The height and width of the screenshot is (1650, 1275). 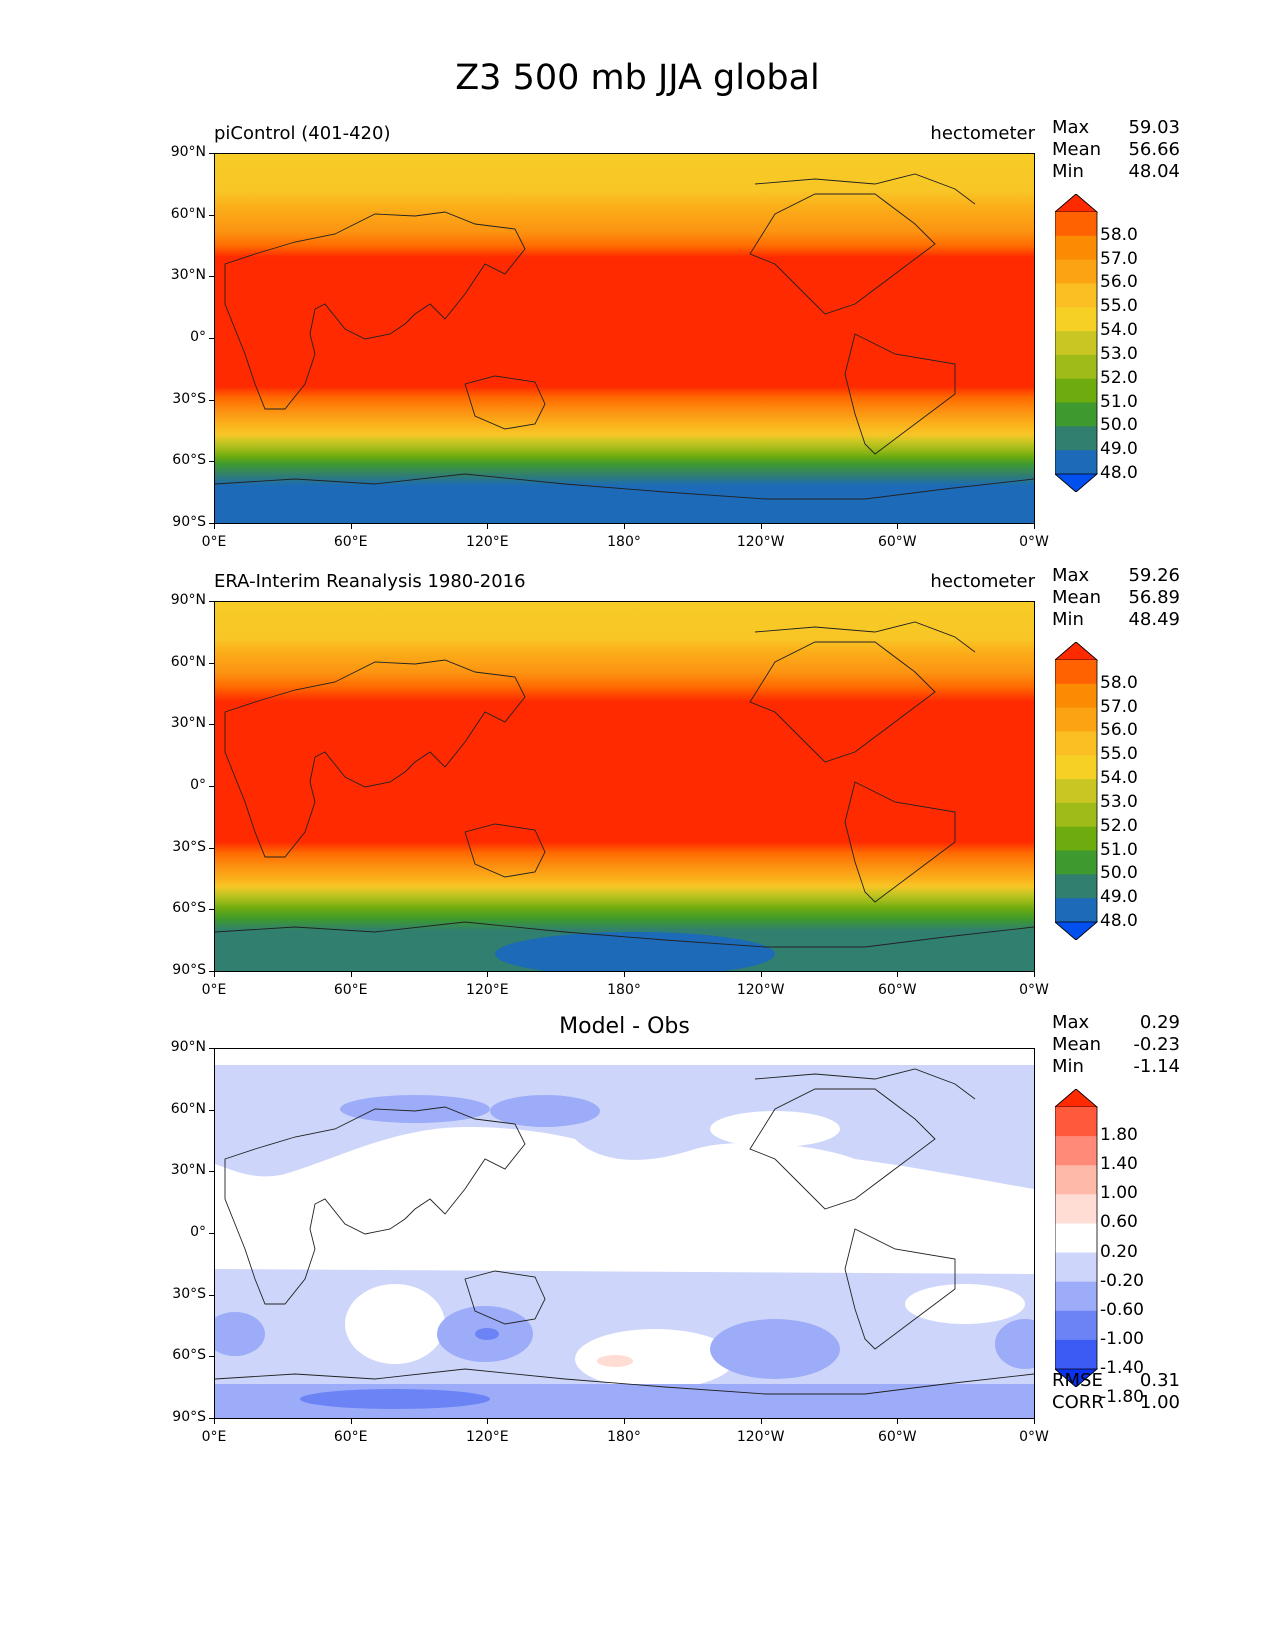 What do you see at coordinates (302, 133) in the screenshot?
I see `panel-title: piControl (401-420)` at bounding box center [302, 133].